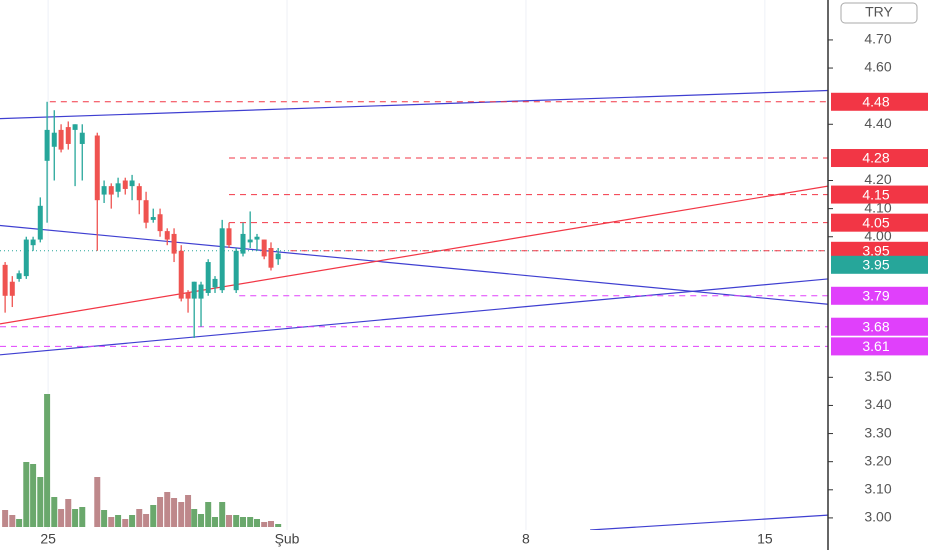 This screenshot has height=550, width=932. Describe the element at coordinates (526, 539) in the screenshot. I see `x-tick-label: 8` at that location.